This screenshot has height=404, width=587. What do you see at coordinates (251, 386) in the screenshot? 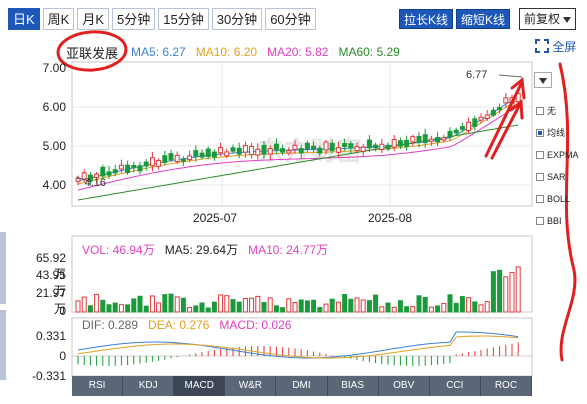
I see `indicator-tab: W&R` at bounding box center [251, 386].